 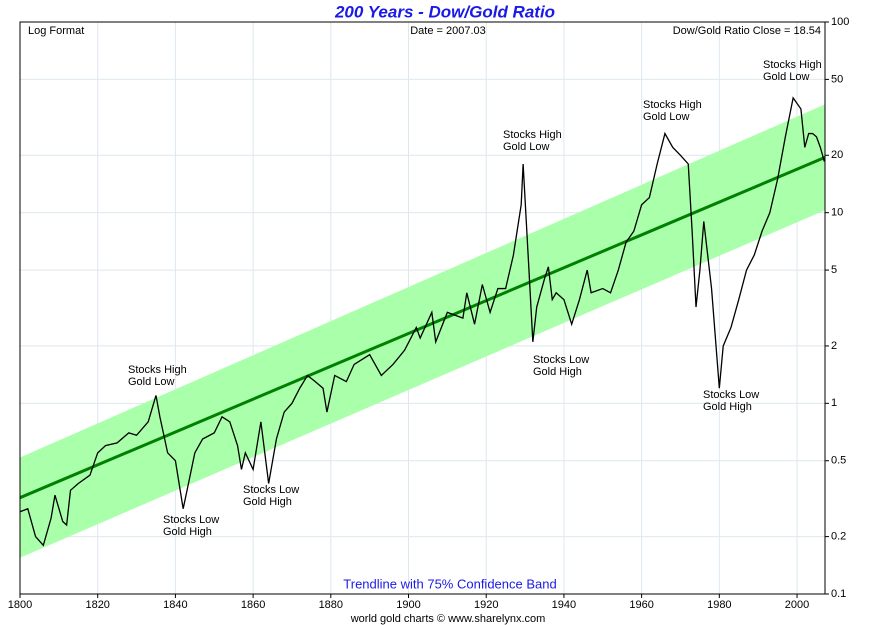 What do you see at coordinates (331, 605) in the screenshot?
I see `x-tick-label: 1880` at bounding box center [331, 605].